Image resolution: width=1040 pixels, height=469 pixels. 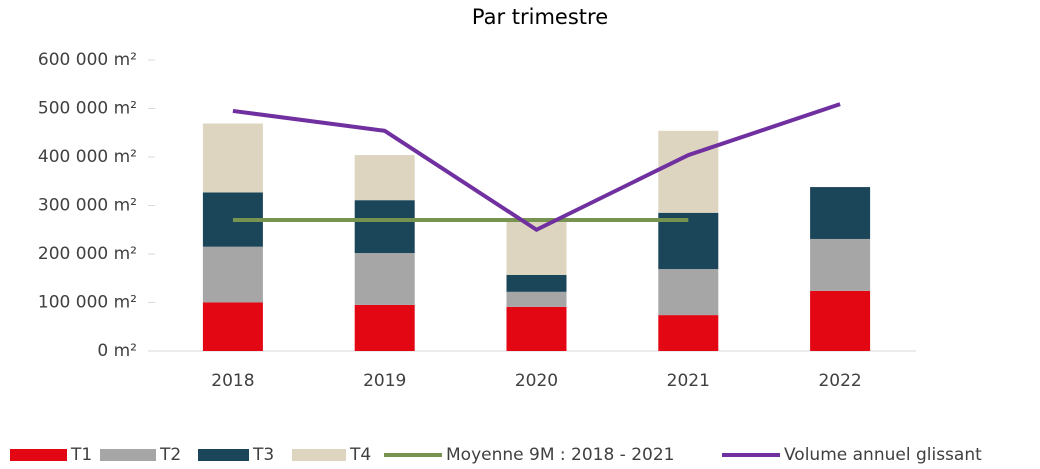 What do you see at coordinates (688, 381) in the screenshot?
I see `x-tick-label: 2021` at bounding box center [688, 381].